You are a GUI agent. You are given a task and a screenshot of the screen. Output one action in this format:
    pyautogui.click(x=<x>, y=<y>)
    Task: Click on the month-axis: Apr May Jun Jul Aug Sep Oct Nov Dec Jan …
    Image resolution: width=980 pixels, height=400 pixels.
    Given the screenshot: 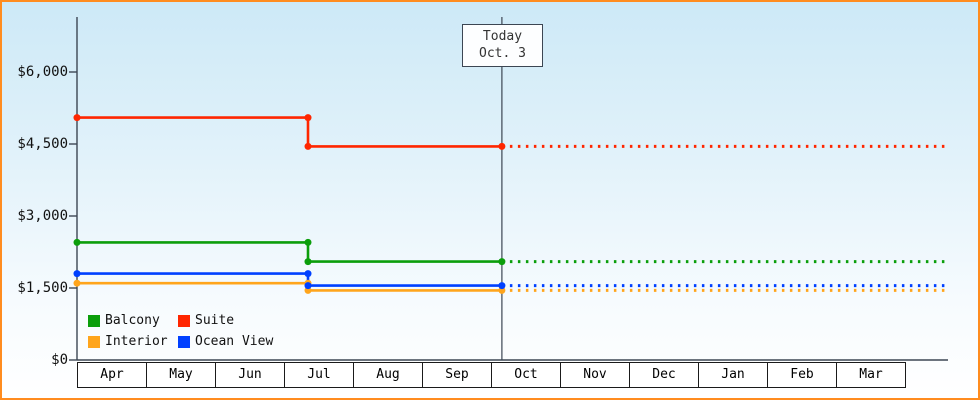 What is the action you would take?
    pyautogui.click(x=491, y=375)
    